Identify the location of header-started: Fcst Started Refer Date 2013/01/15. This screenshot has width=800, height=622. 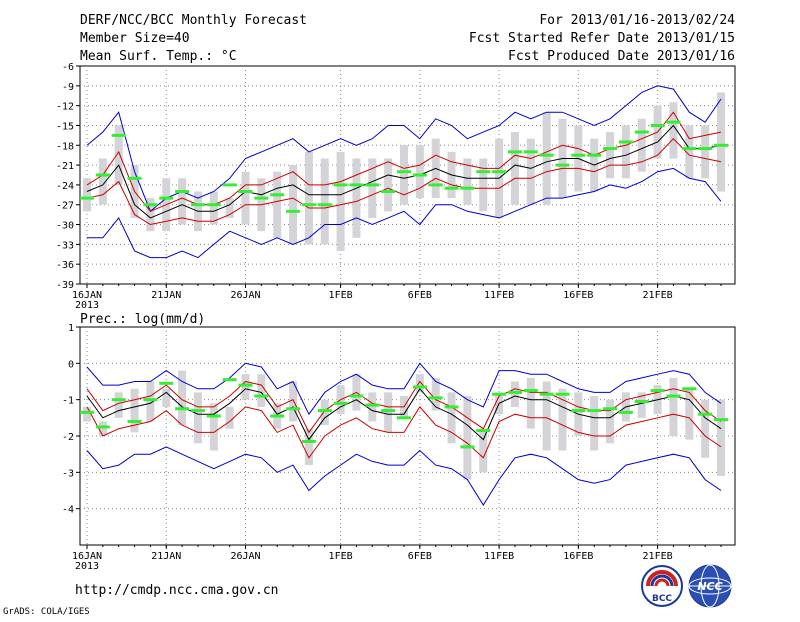
(602, 38).